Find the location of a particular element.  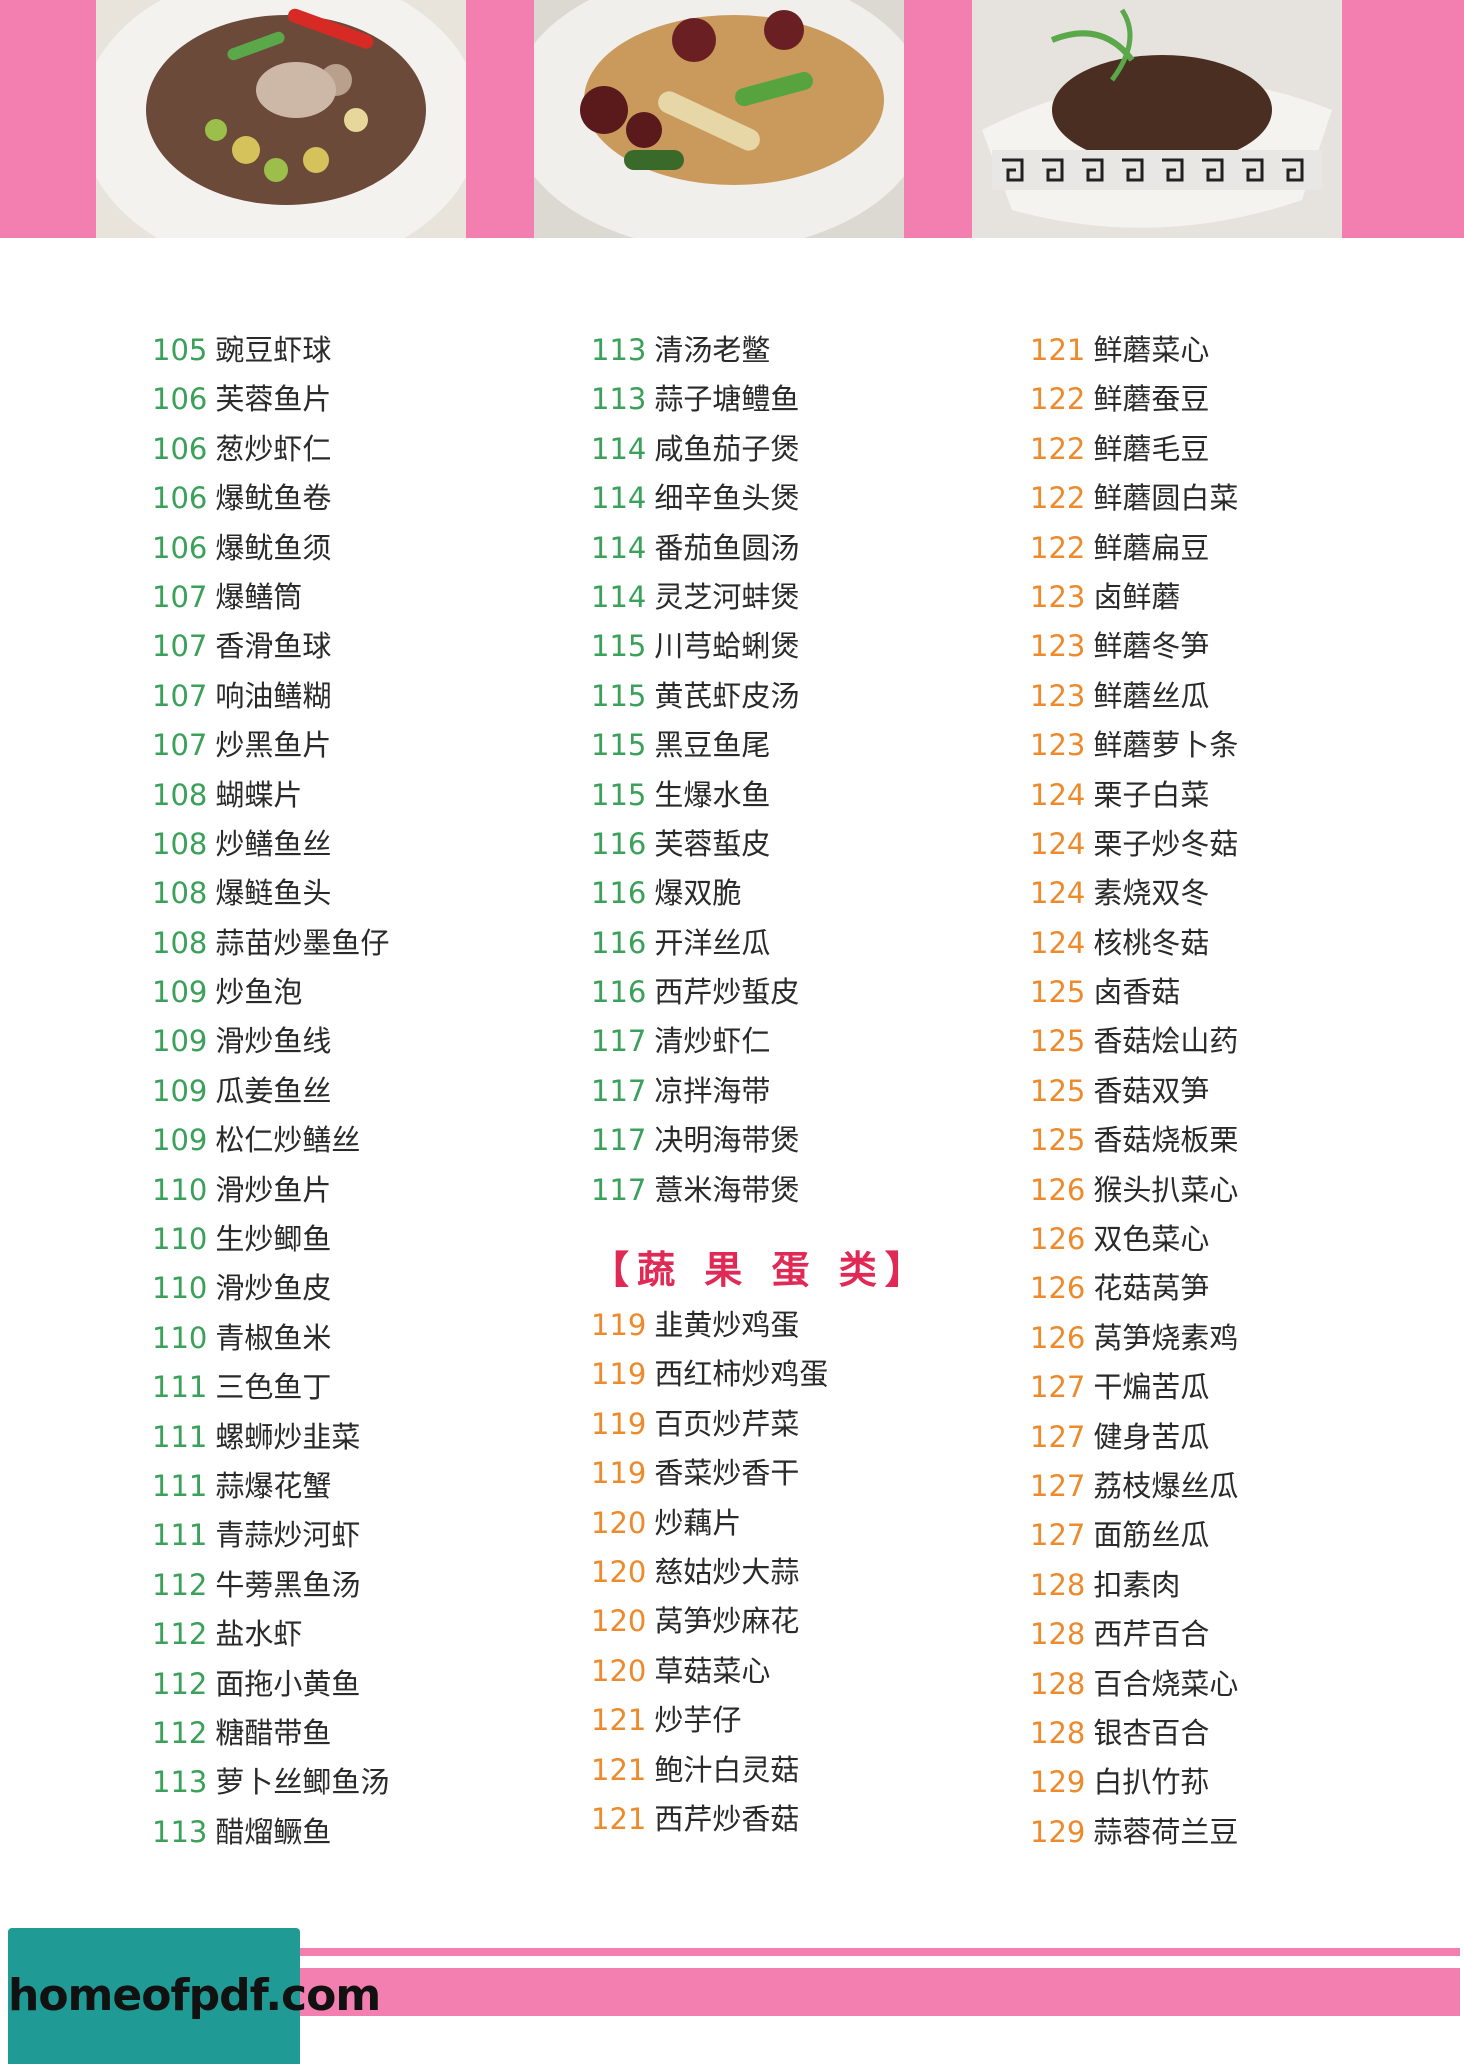

recipe-entry: 127 干煸苦瓜 is located at coordinates (1134, 1387).